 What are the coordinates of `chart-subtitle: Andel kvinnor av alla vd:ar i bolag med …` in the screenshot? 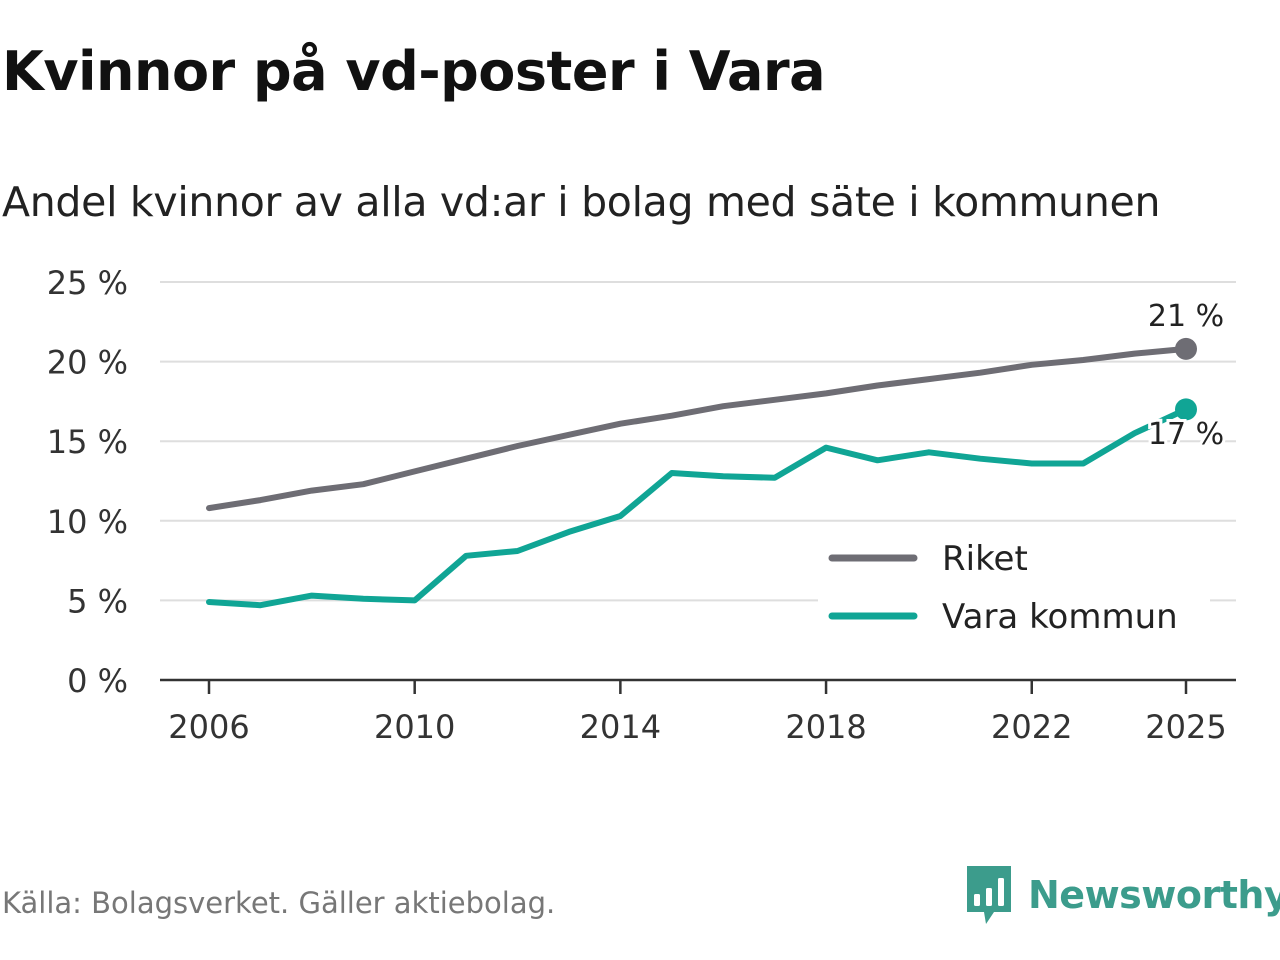 It's located at (581, 202).